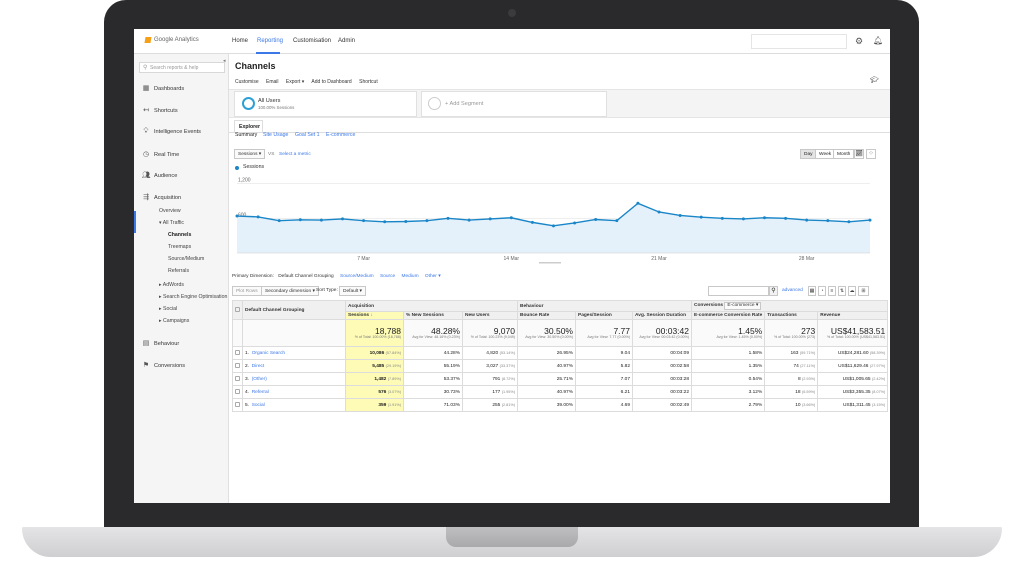  What do you see at coordinates (490, 315) in the screenshot?
I see `column-header-new-users: New Users` at bounding box center [490, 315].